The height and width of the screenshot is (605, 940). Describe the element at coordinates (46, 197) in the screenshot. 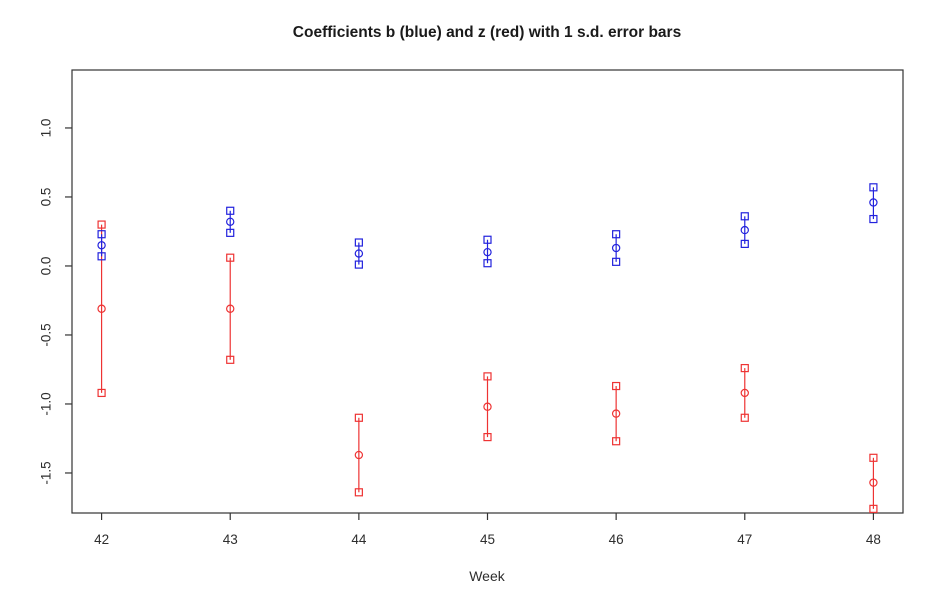

I see `y-axis-tick-label: 0.5` at that location.